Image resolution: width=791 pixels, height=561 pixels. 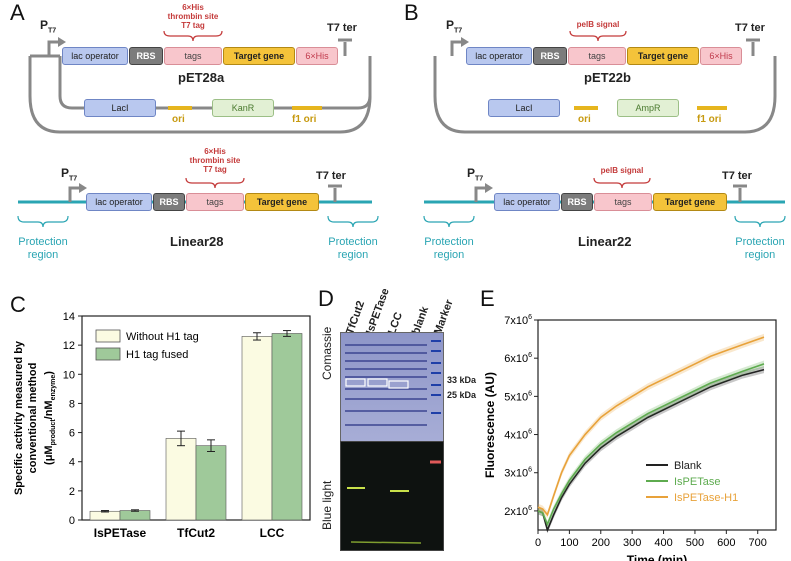 I want to click on chart-e-xtick-label: 200, so click(x=601, y=543).